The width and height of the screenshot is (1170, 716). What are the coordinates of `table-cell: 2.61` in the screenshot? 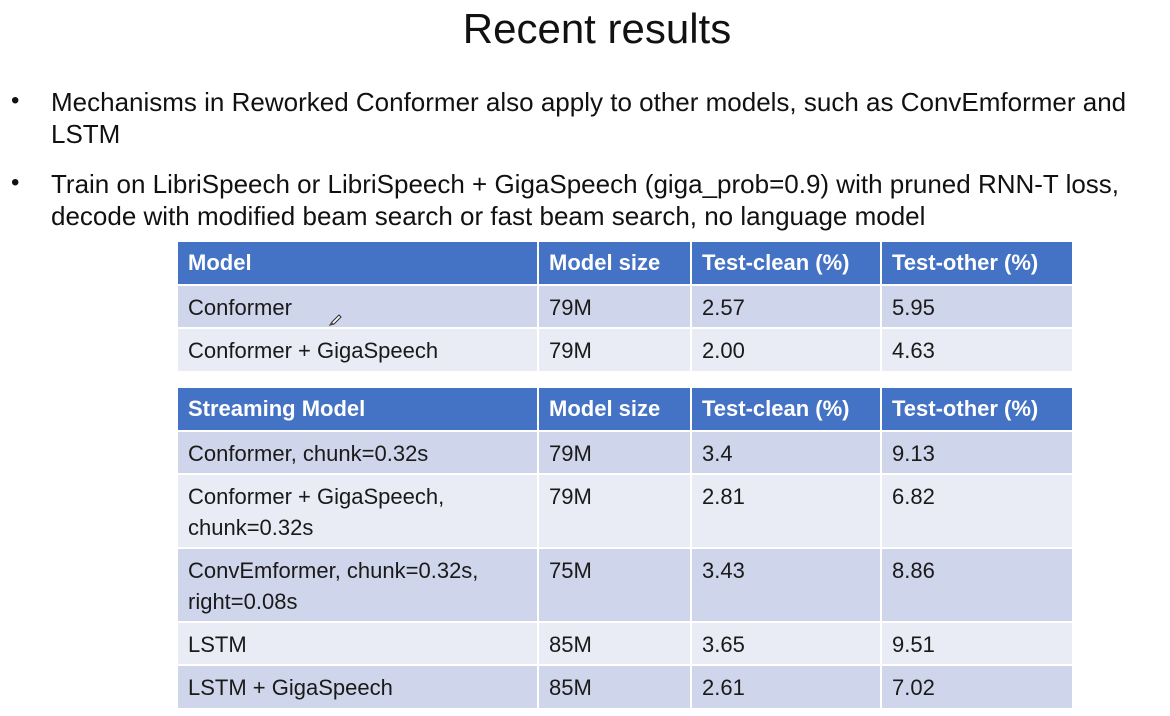 It's located at (786, 686).